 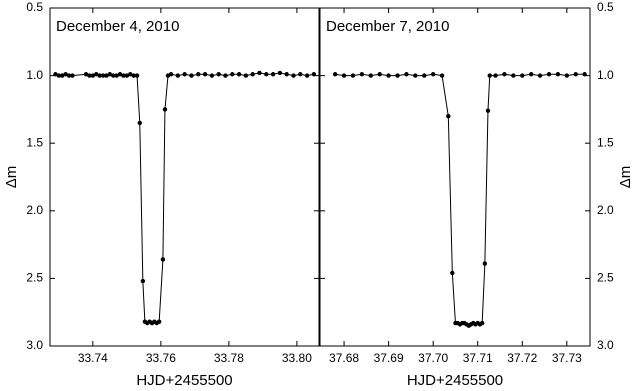 I want to click on x-tick-label: 33.80, so click(x=297, y=358).